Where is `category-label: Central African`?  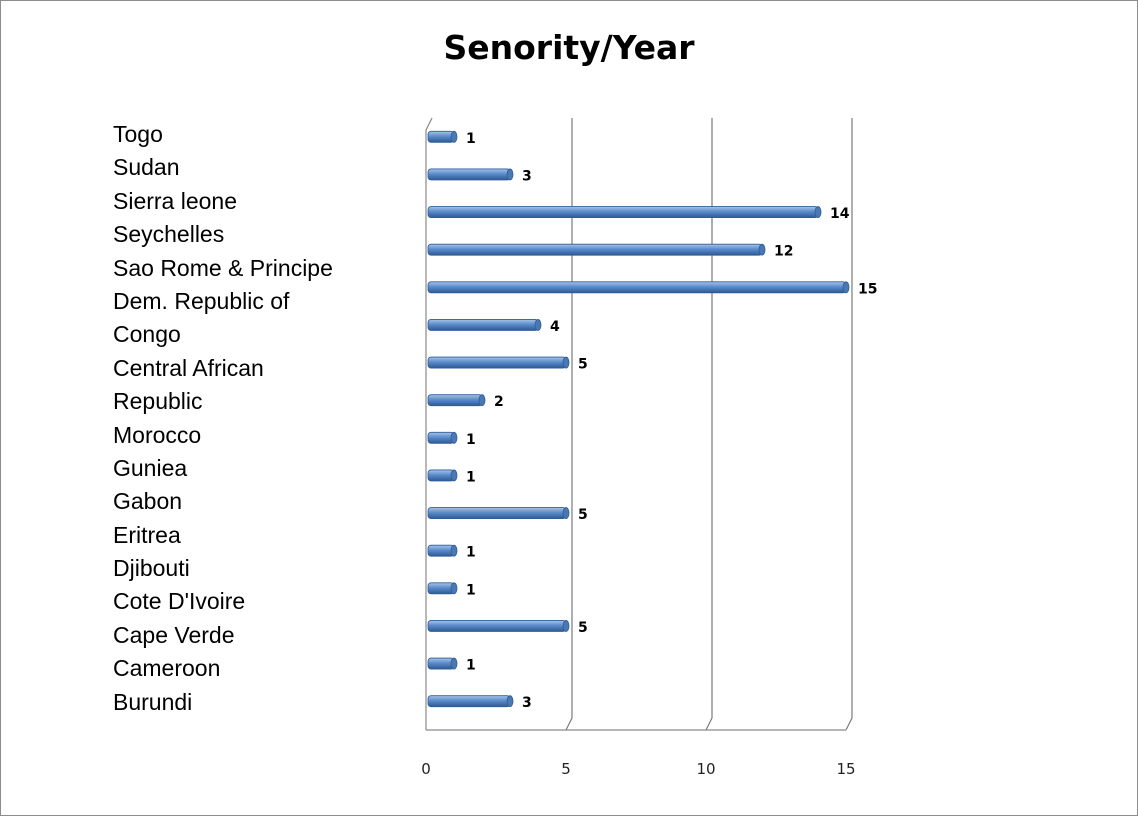
category-label: Central African is located at coordinates (188, 367).